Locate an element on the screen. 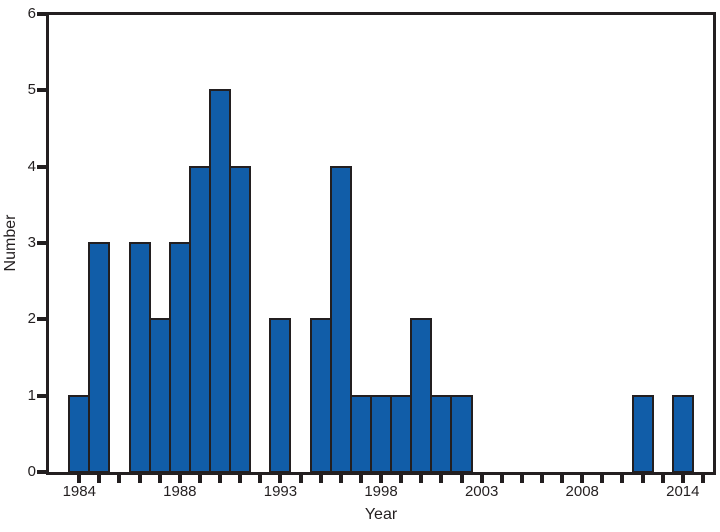 The height and width of the screenshot is (532, 720). x-tick-label: 1988 is located at coordinates (180, 491).